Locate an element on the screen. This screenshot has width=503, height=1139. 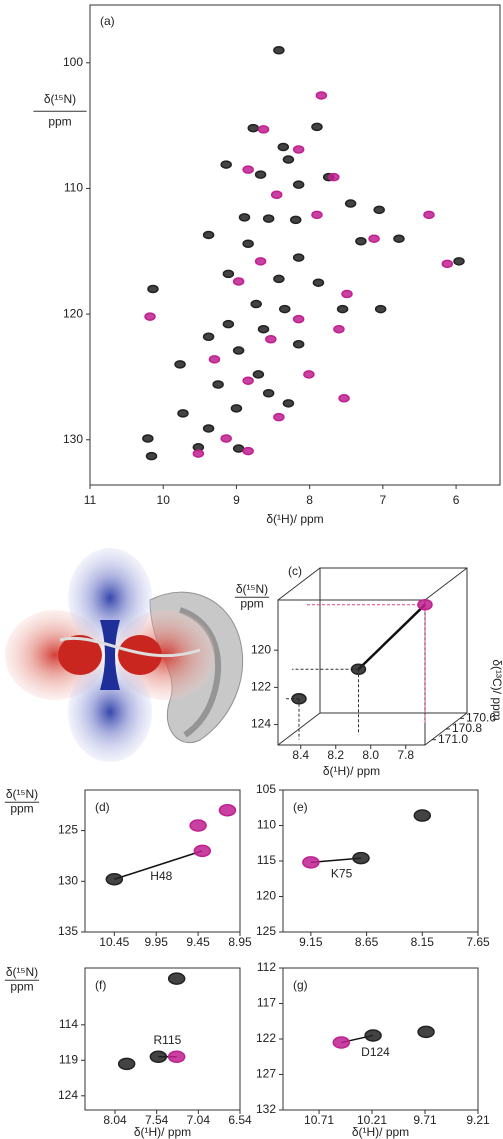
z-tick-label: 171.0 is located at coordinates (453, 739).